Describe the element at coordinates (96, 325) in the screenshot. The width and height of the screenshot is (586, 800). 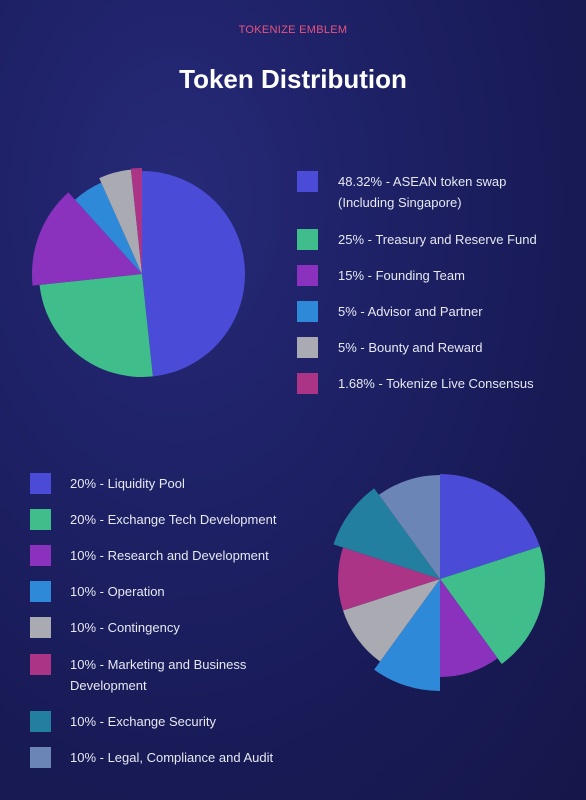
I see `pie-slice-treasury-and-reserve-fund` at that location.